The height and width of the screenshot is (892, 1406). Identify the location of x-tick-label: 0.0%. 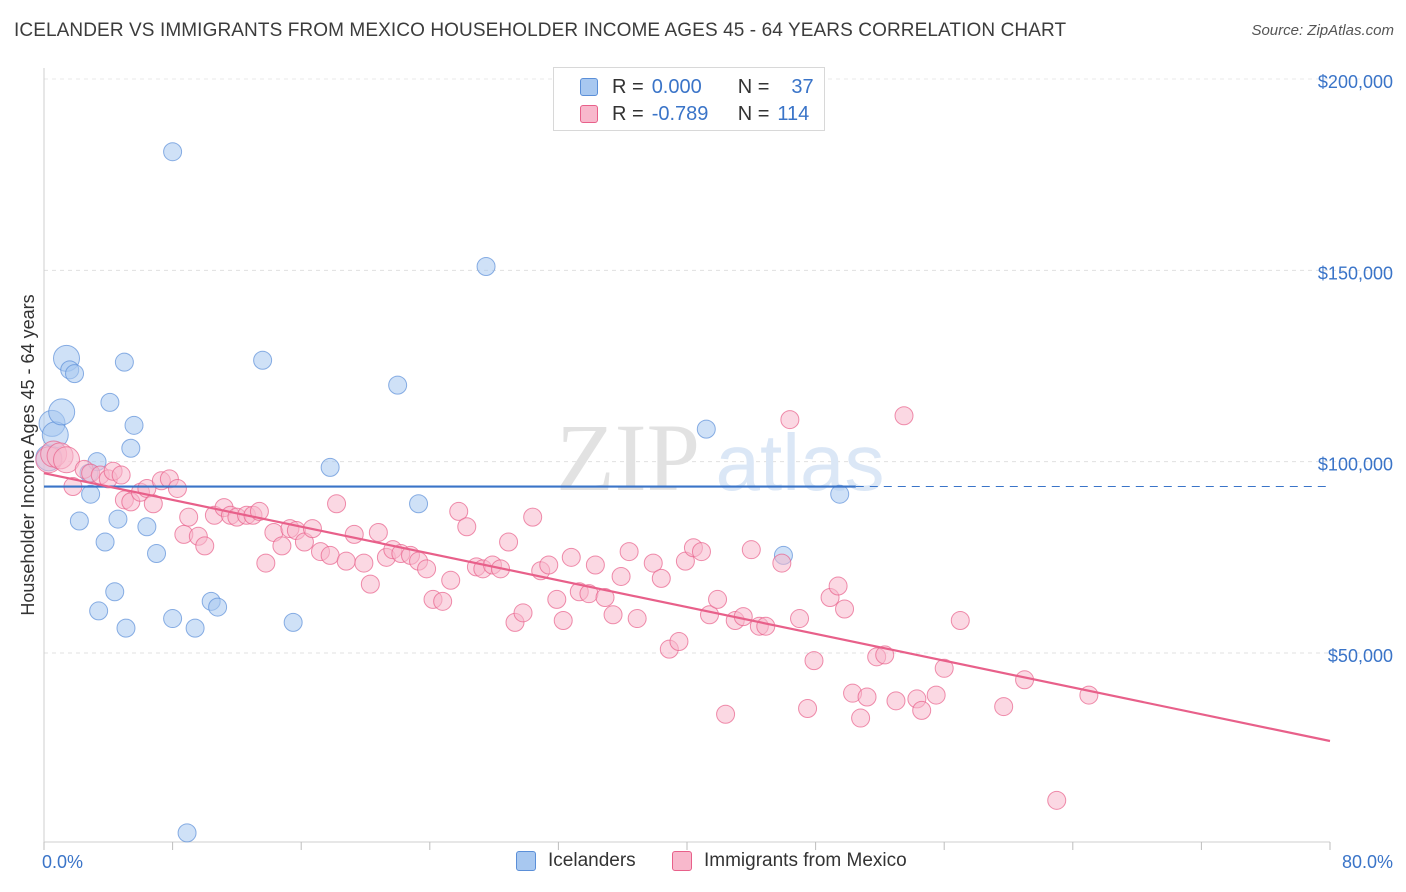
(62, 862).